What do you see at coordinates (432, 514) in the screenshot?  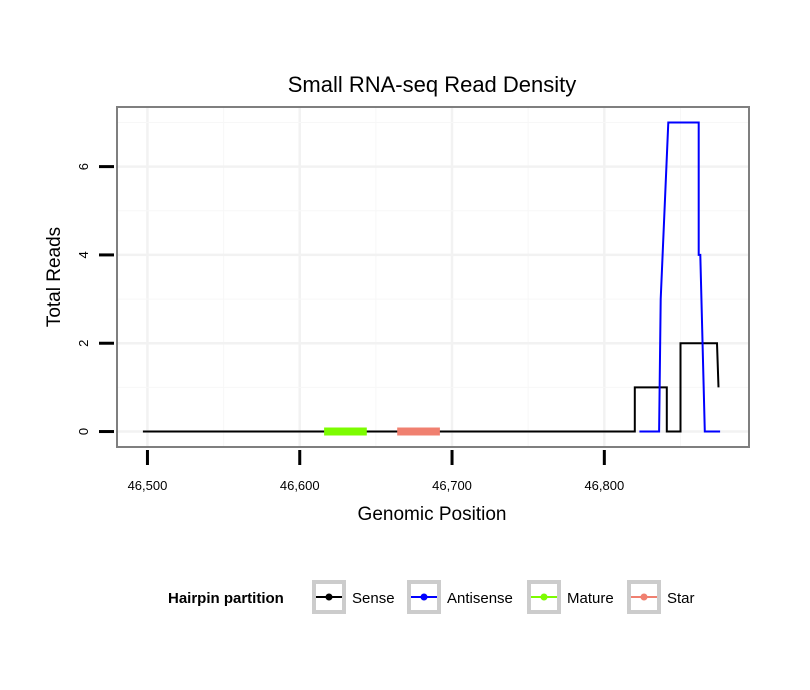 I see `x-axis-title: Genomic Position` at bounding box center [432, 514].